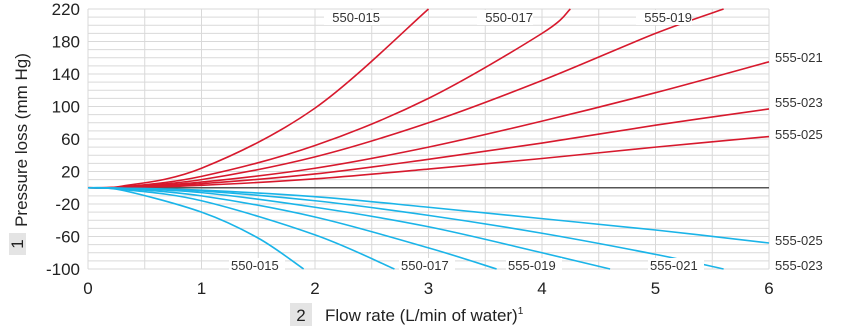 Image resolution: width=845 pixels, height=333 pixels. I want to click on y-tick-labels: -100 -60 -20 20 60 100 140 180 220, so click(63, 139).